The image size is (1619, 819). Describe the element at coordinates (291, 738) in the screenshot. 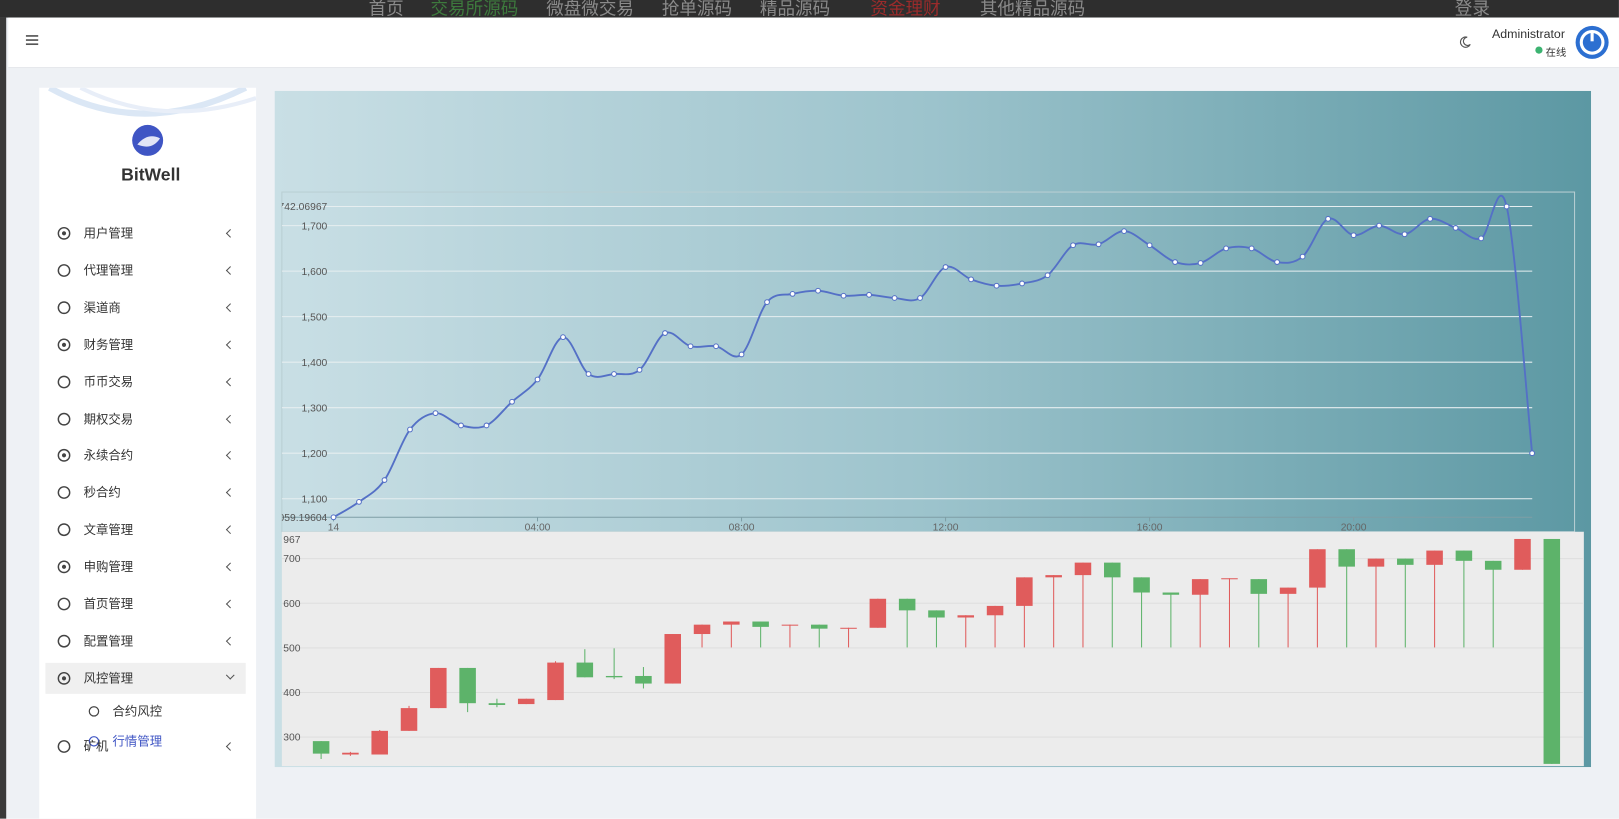

I see `y-tick-label: 300` at that location.